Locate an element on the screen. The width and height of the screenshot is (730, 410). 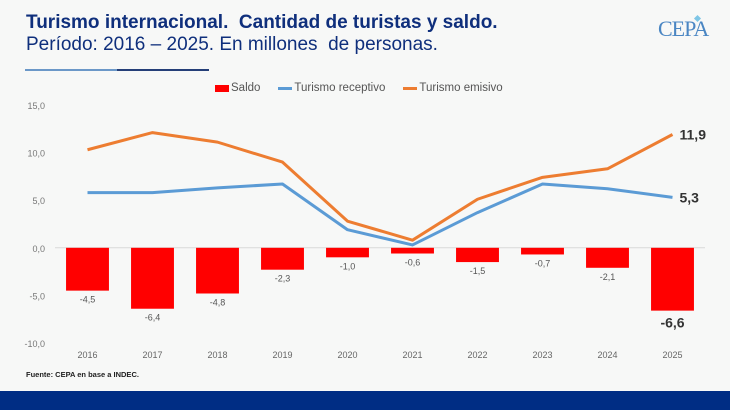
legend-item-saldo: Saldo is located at coordinates (237, 88).